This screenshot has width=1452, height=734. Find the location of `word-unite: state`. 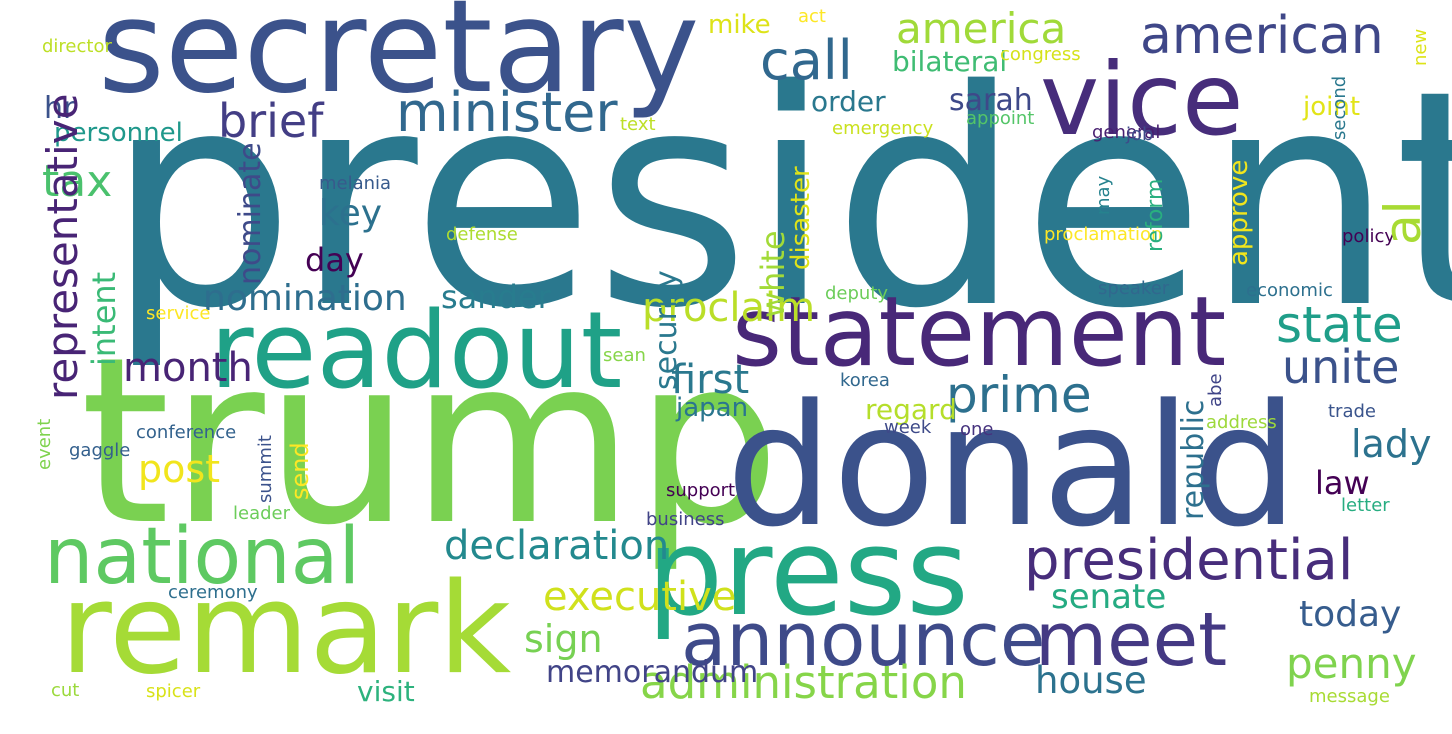

word-unite: state is located at coordinates (1339, 325).